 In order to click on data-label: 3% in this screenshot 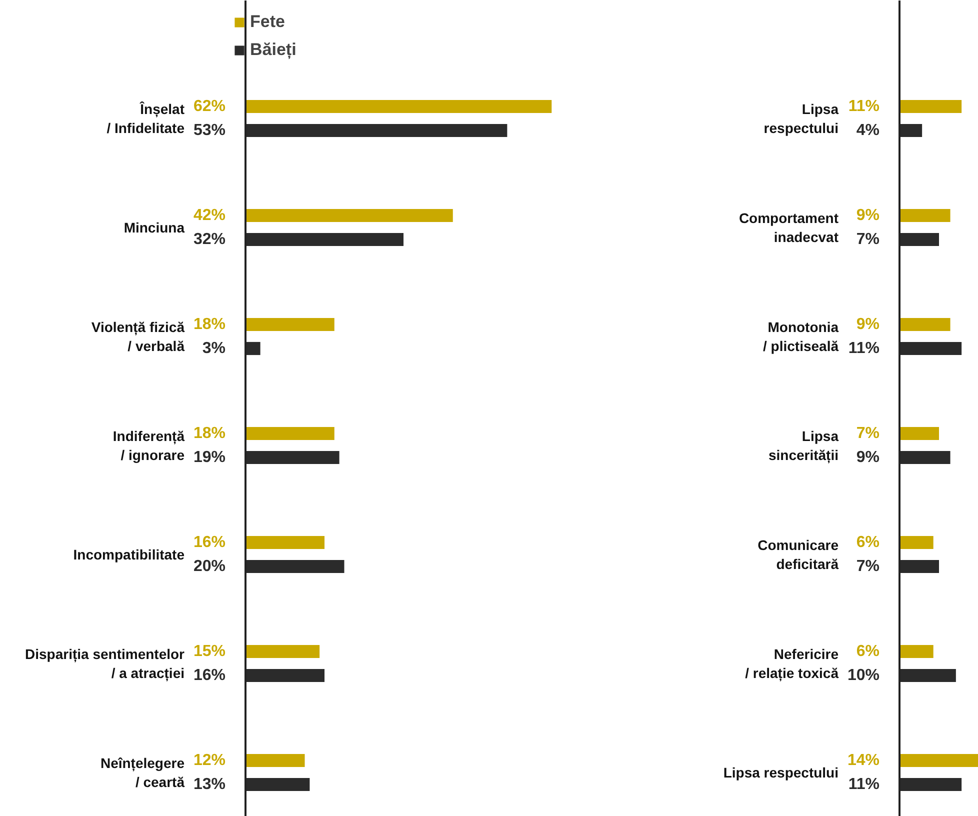, I will do `click(214, 348)`.